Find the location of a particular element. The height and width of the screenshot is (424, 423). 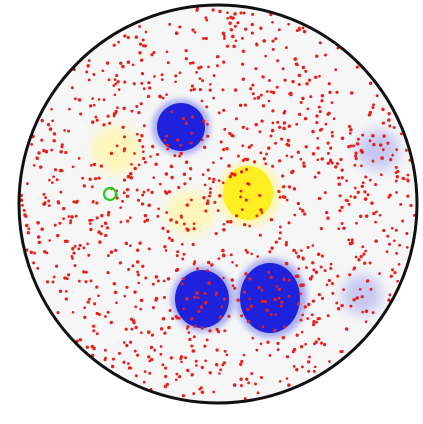

player-cell-top is located at coordinates (181, 127).